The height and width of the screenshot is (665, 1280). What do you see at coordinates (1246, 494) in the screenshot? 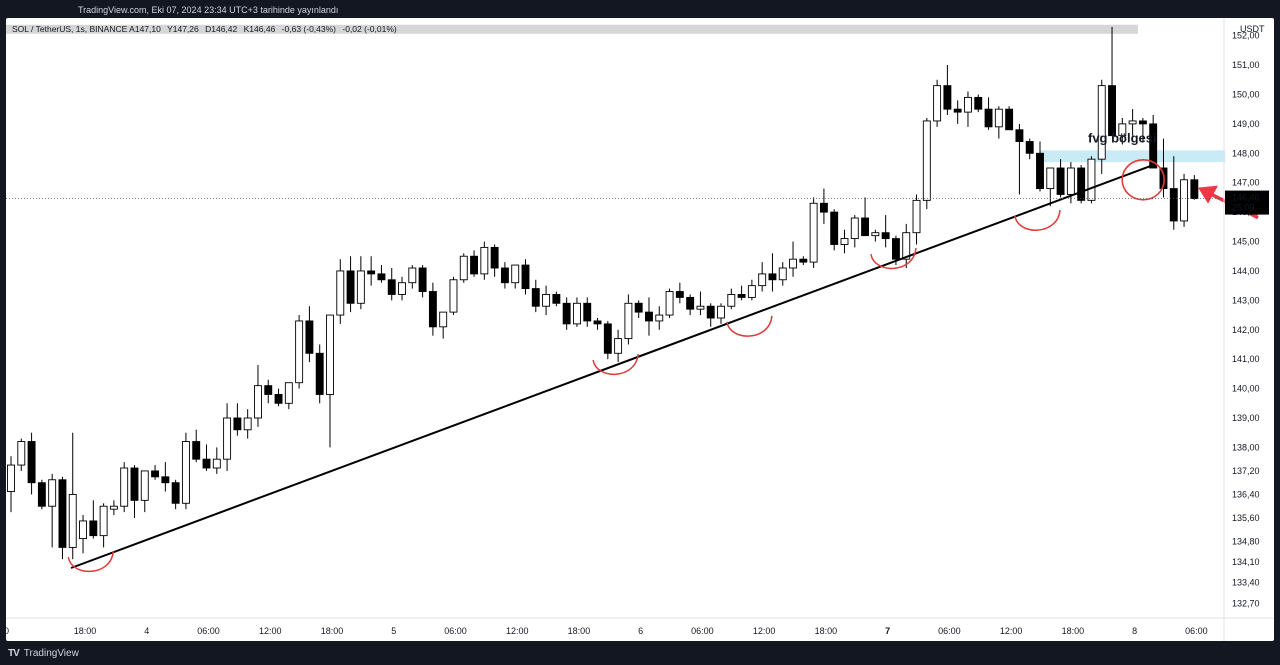
I see `price-tick-label: 136,40` at bounding box center [1246, 494].